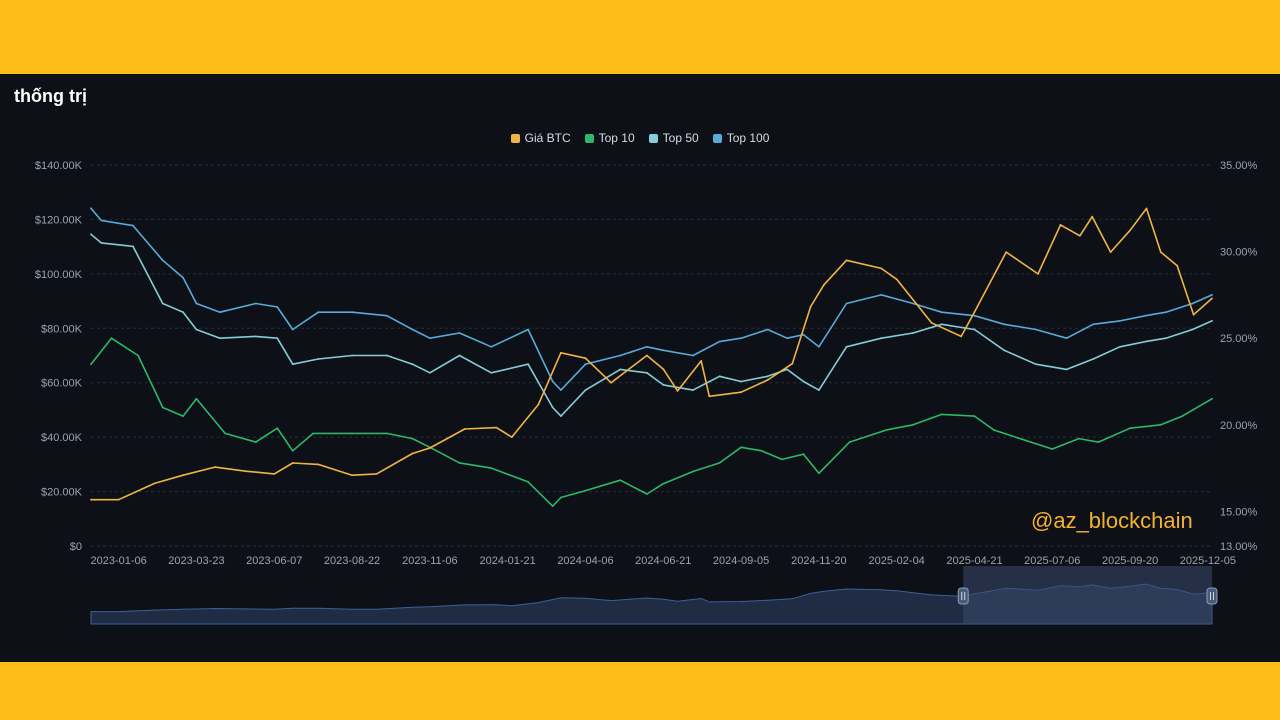 The height and width of the screenshot is (720, 1280). What do you see at coordinates (59, 220) in the screenshot?
I see `y-left-tick-label: $120.00K` at bounding box center [59, 220].